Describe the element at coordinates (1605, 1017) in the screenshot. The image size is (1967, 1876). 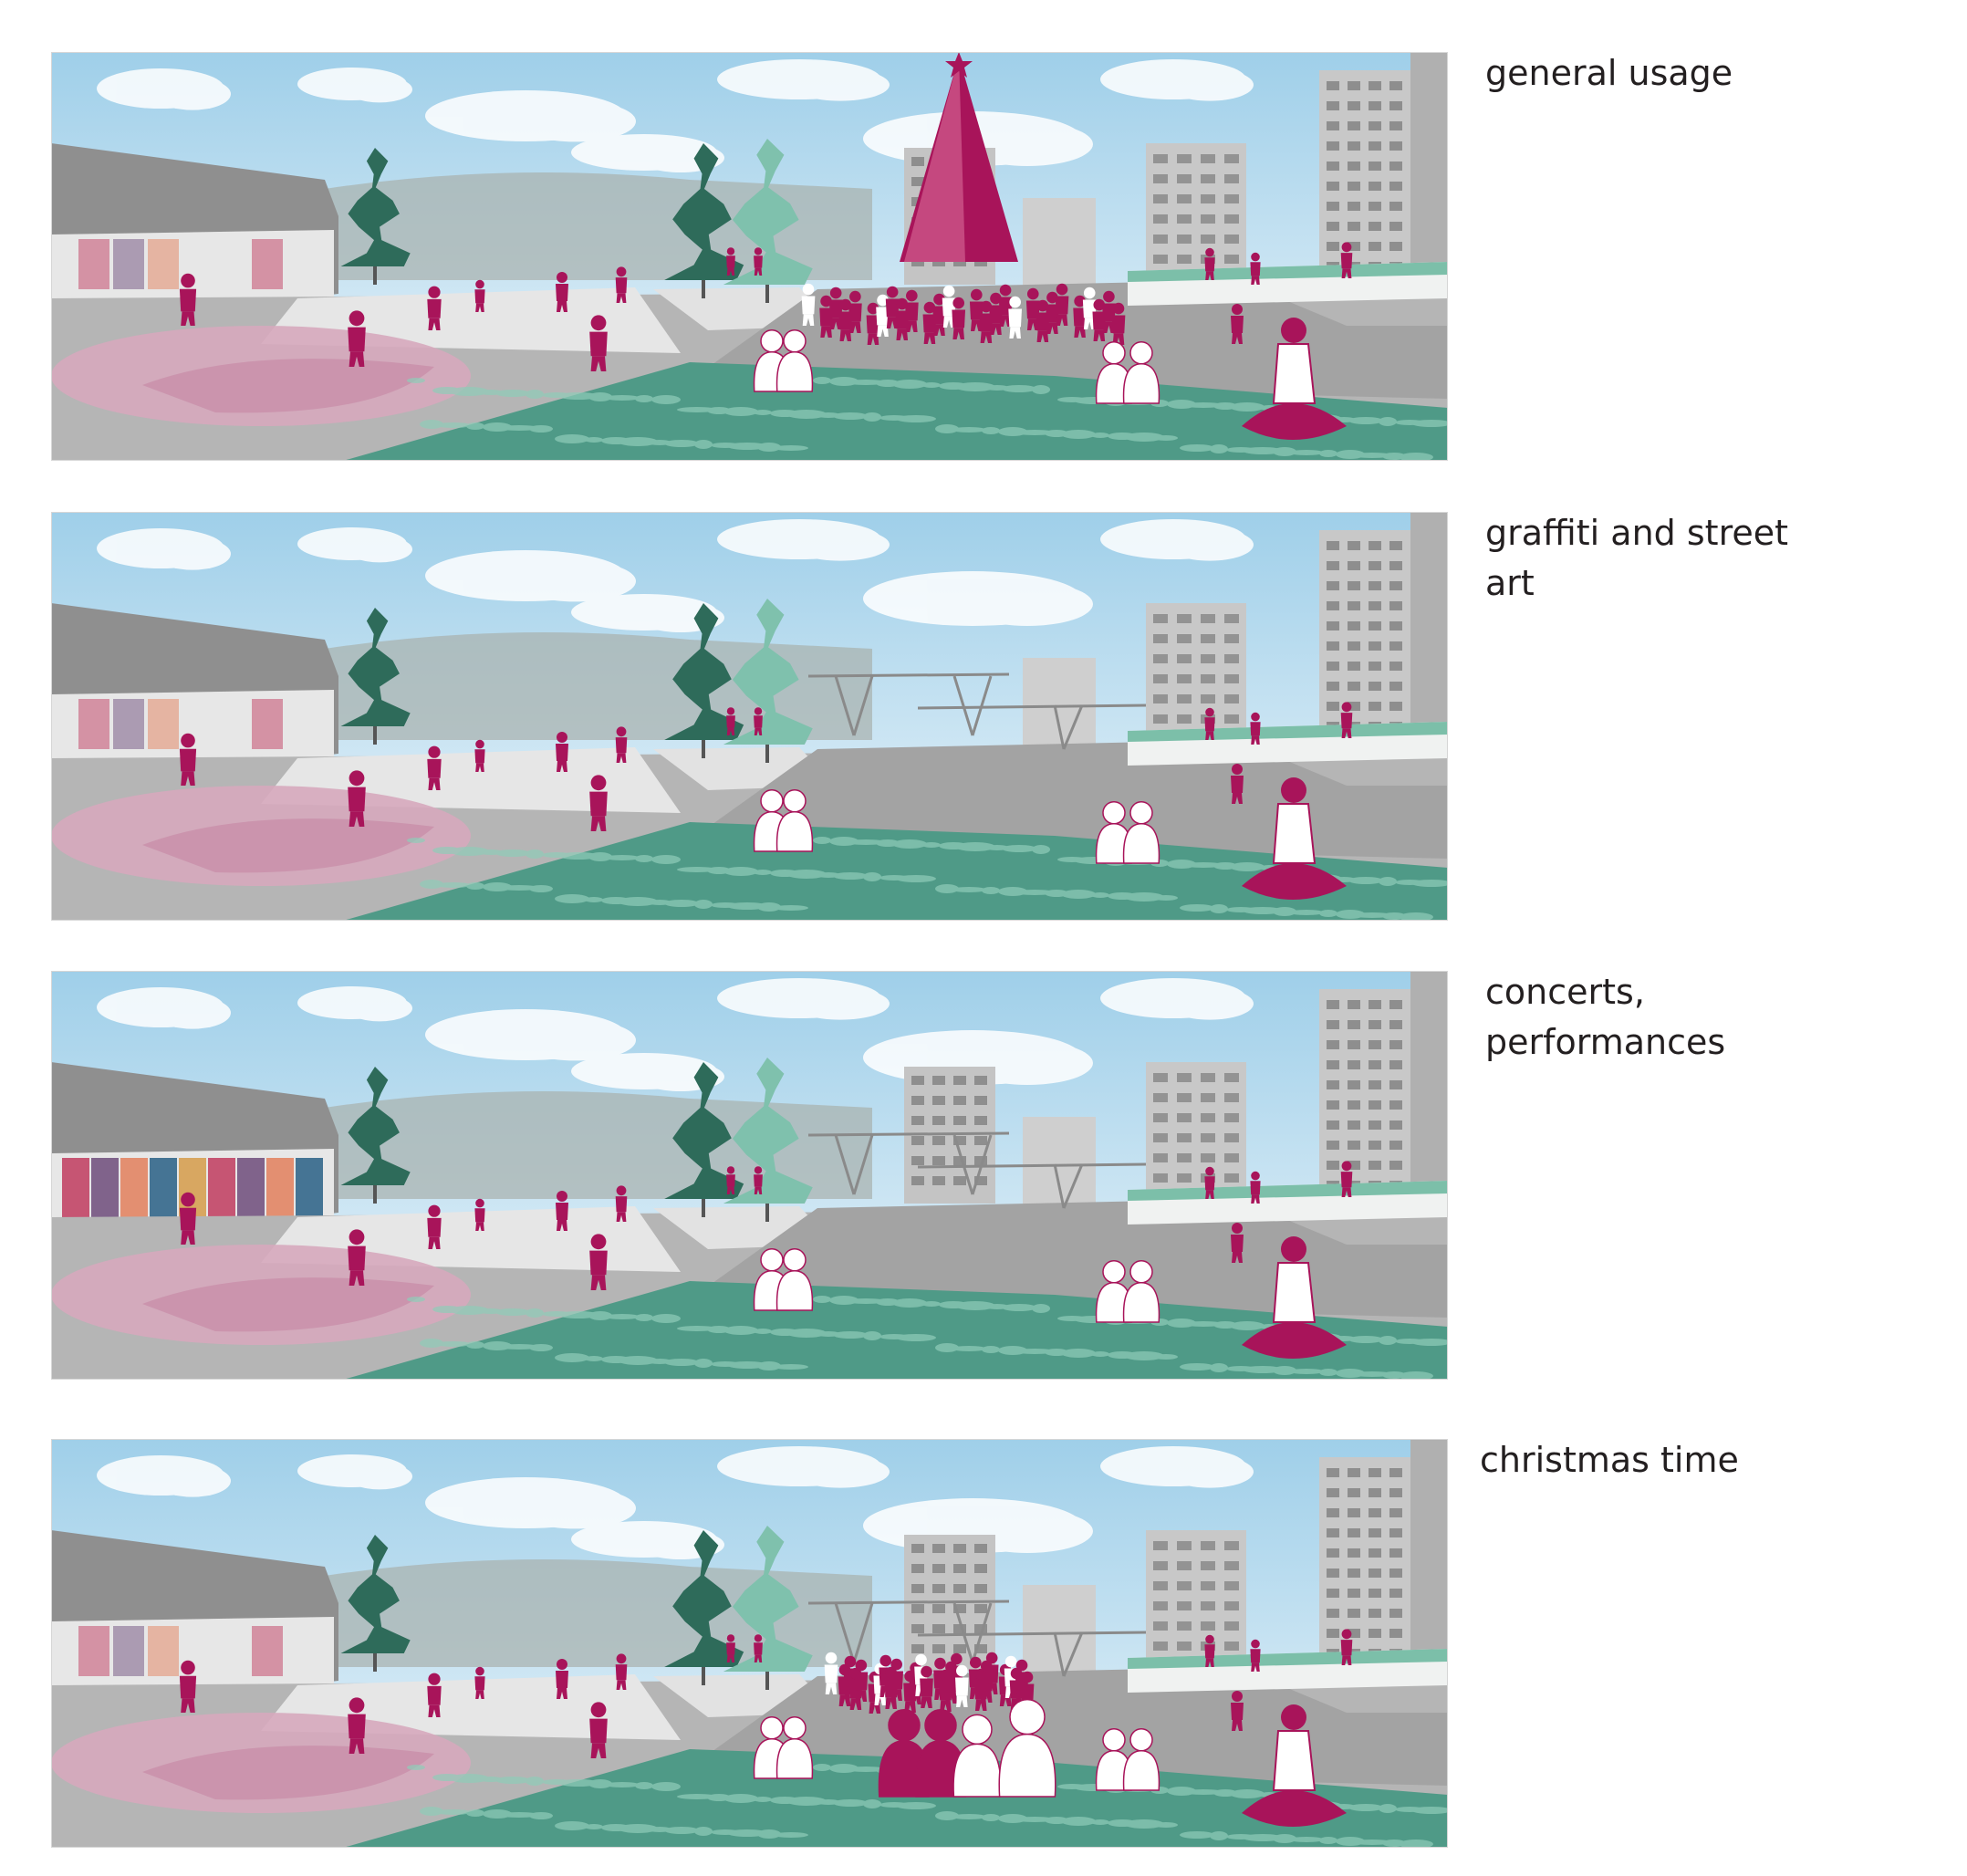
I see `panel-caption: concerts, performances` at that location.